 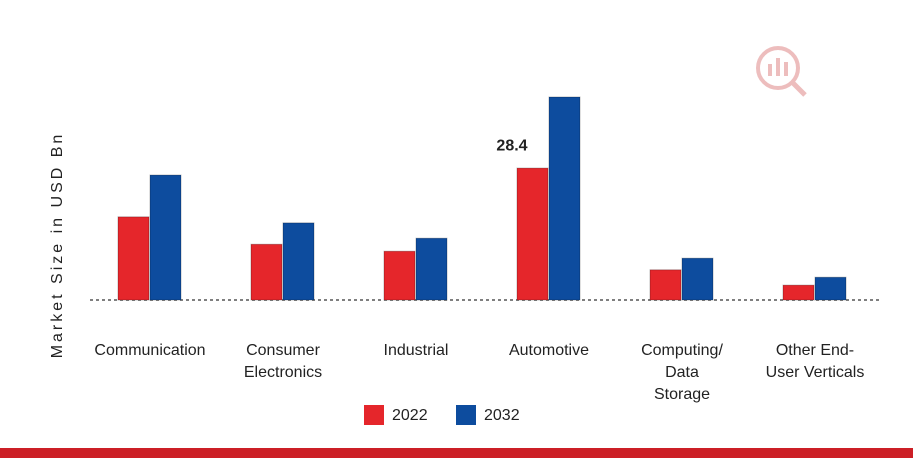 What do you see at coordinates (511, 145) in the screenshot?
I see `data-label: 28.4` at bounding box center [511, 145].